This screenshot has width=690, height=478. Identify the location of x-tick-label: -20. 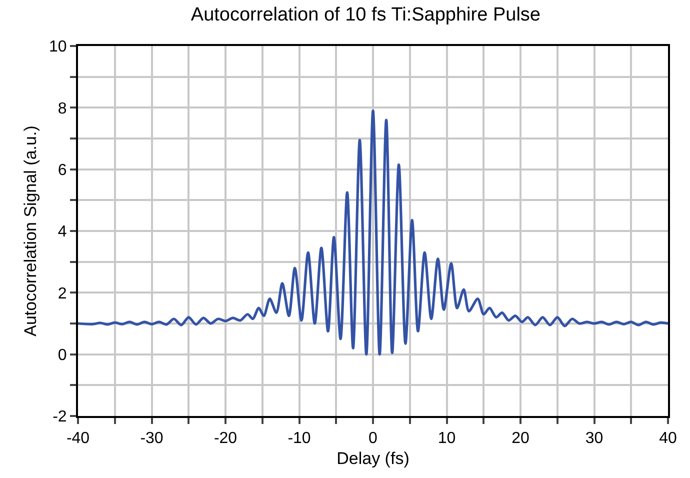
(226, 439).